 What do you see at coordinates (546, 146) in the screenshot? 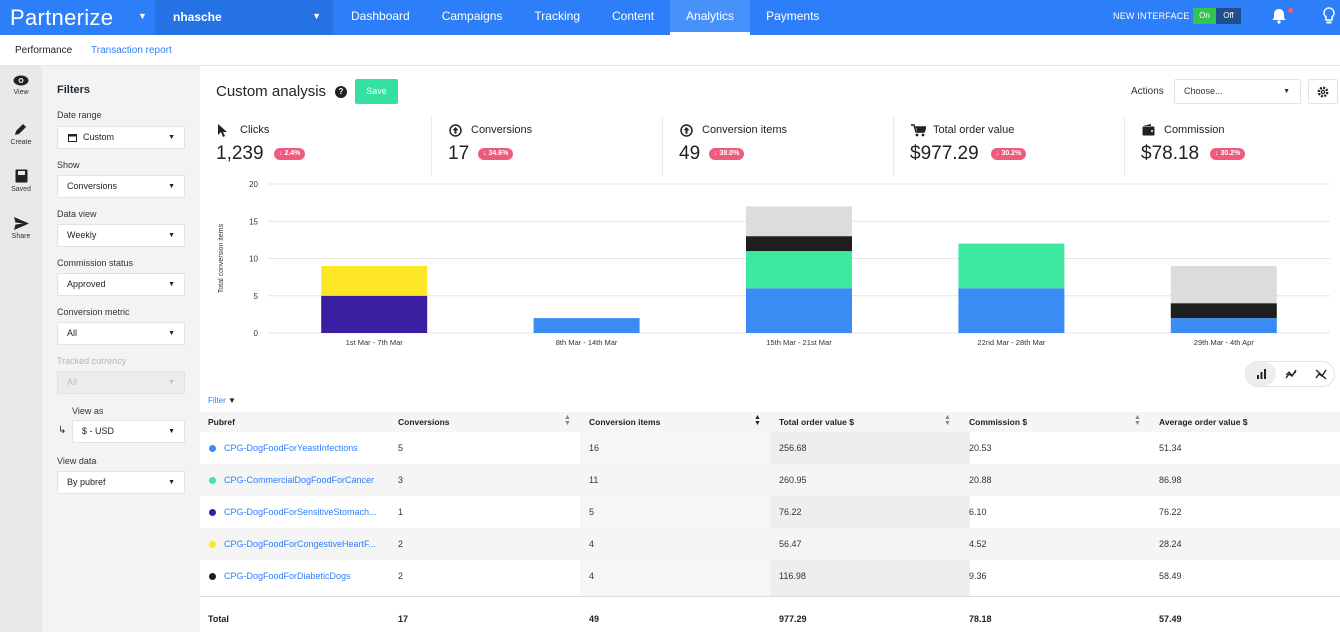
I see `kpi-conversions: Conversions 17 ↓ 34.6%` at bounding box center [546, 146].